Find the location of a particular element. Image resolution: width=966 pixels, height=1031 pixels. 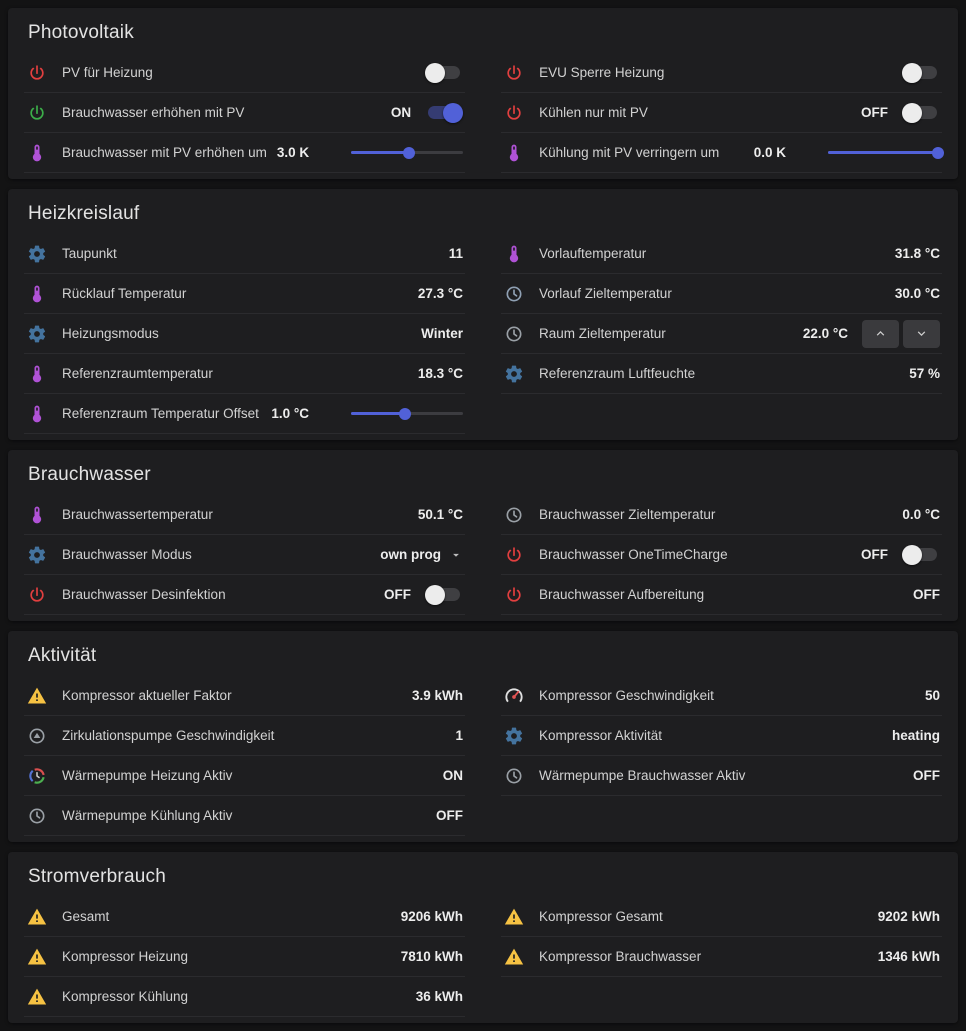

entity-row: Brauchwasser Modus own prog is located at coordinates (244, 555).